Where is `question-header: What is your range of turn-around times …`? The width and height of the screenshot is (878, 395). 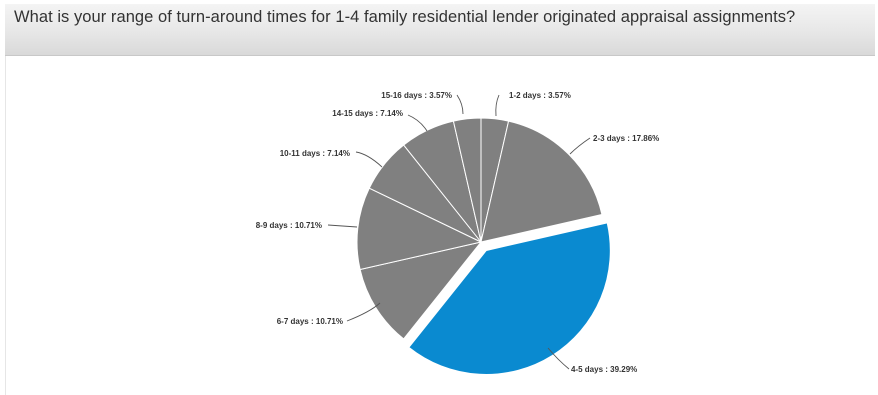 question-header: What is your range of turn-around times … is located at coordinates (440, 30).